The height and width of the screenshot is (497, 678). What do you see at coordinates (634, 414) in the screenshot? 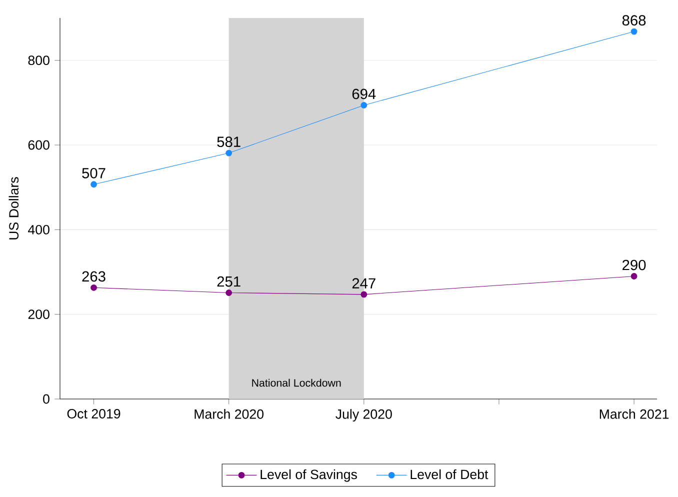
I see `x-tick-label: March 2021` at bounding box center [634, 414].